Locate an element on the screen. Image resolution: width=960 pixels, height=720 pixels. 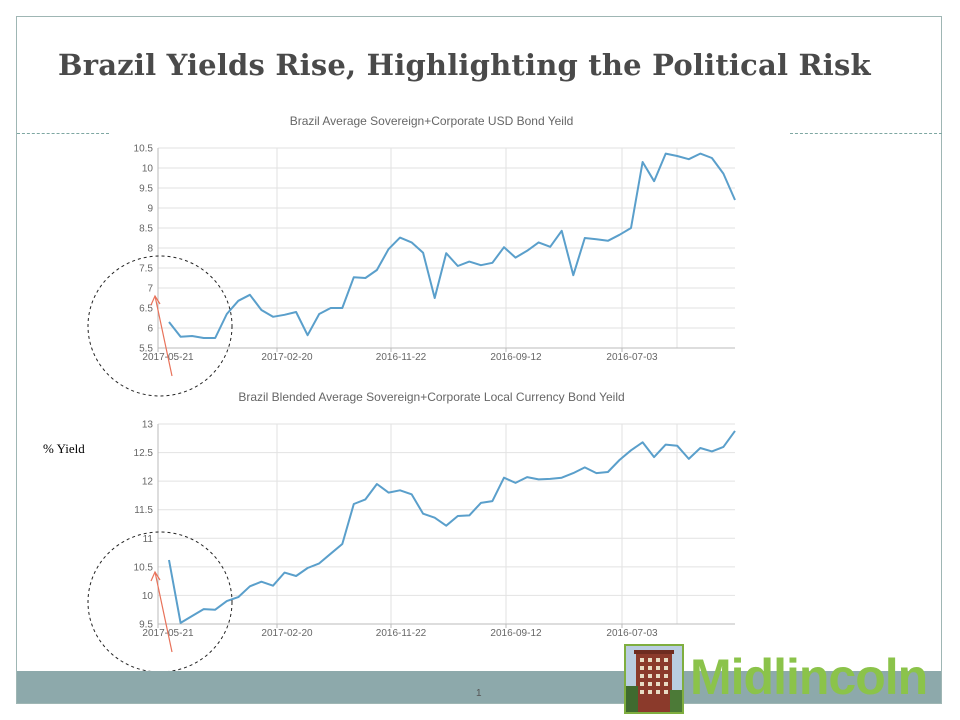
chart-1-arrow-line is located at coordinates (163, 612).